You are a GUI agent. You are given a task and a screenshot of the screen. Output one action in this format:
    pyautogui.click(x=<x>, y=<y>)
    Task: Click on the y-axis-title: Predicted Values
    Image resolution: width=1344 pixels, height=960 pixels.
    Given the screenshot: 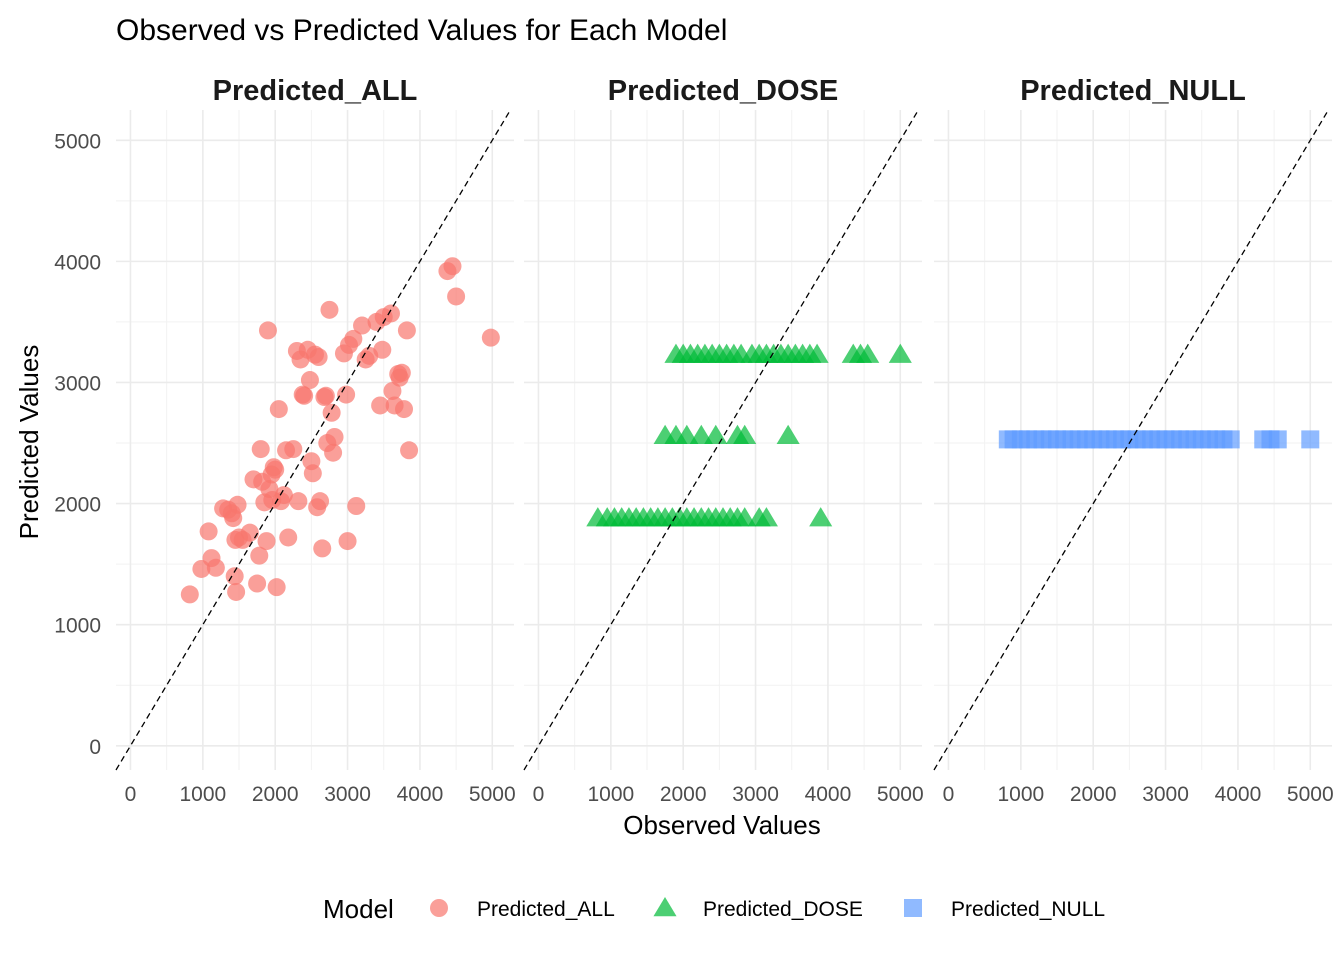 What is the action you would take?
    pyautogui.click(x=29, y=442)
    